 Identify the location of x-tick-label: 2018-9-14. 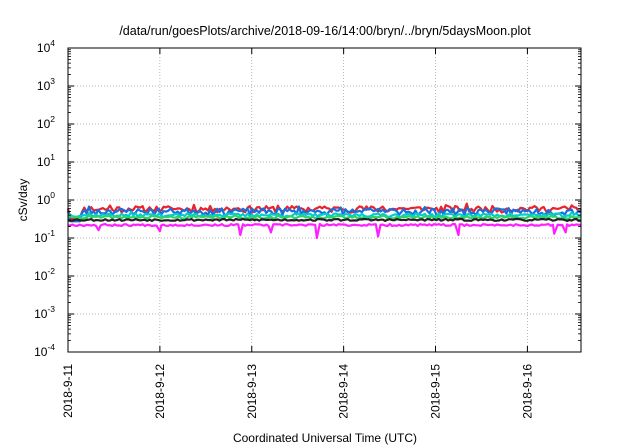
(344, 391).